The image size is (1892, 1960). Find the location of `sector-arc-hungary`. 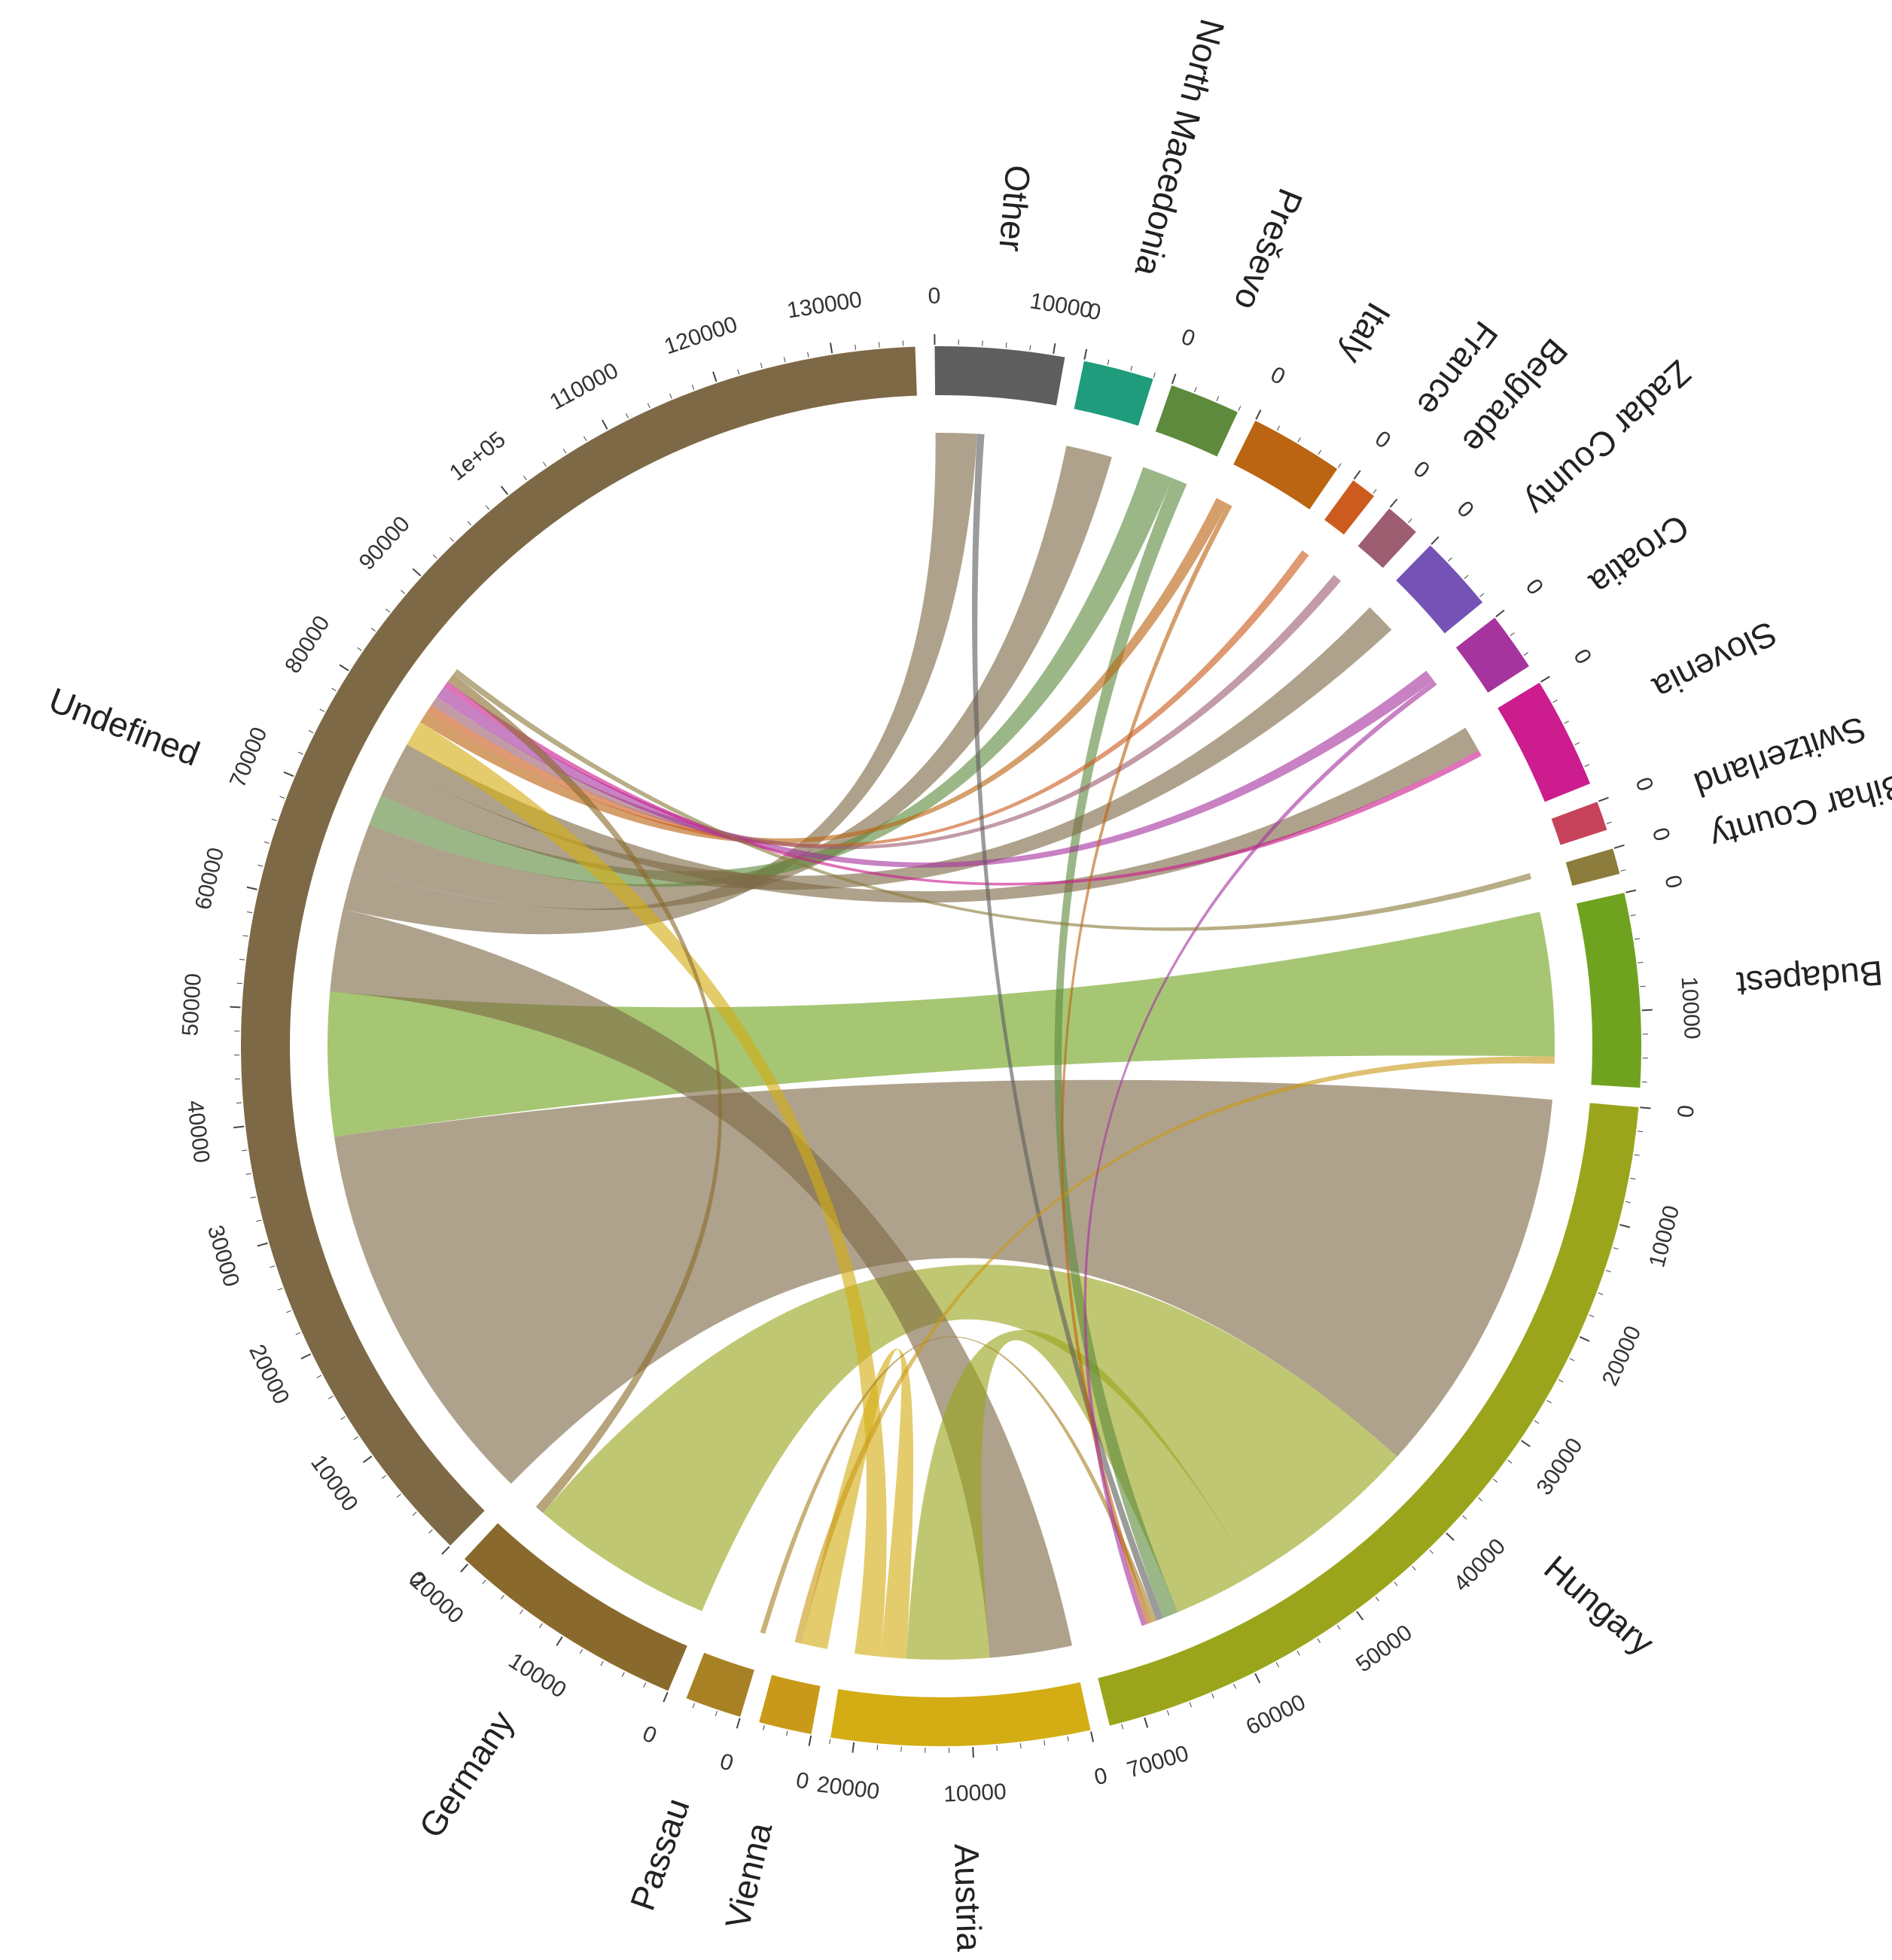

sector-arc-hungary is located at coordinates (1369, 1414).